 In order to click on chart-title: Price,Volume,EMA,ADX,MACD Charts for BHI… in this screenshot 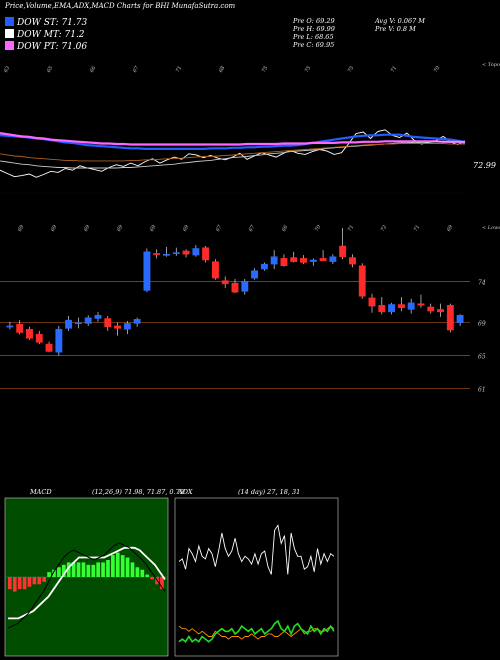, I will do `click(120, 6)`.